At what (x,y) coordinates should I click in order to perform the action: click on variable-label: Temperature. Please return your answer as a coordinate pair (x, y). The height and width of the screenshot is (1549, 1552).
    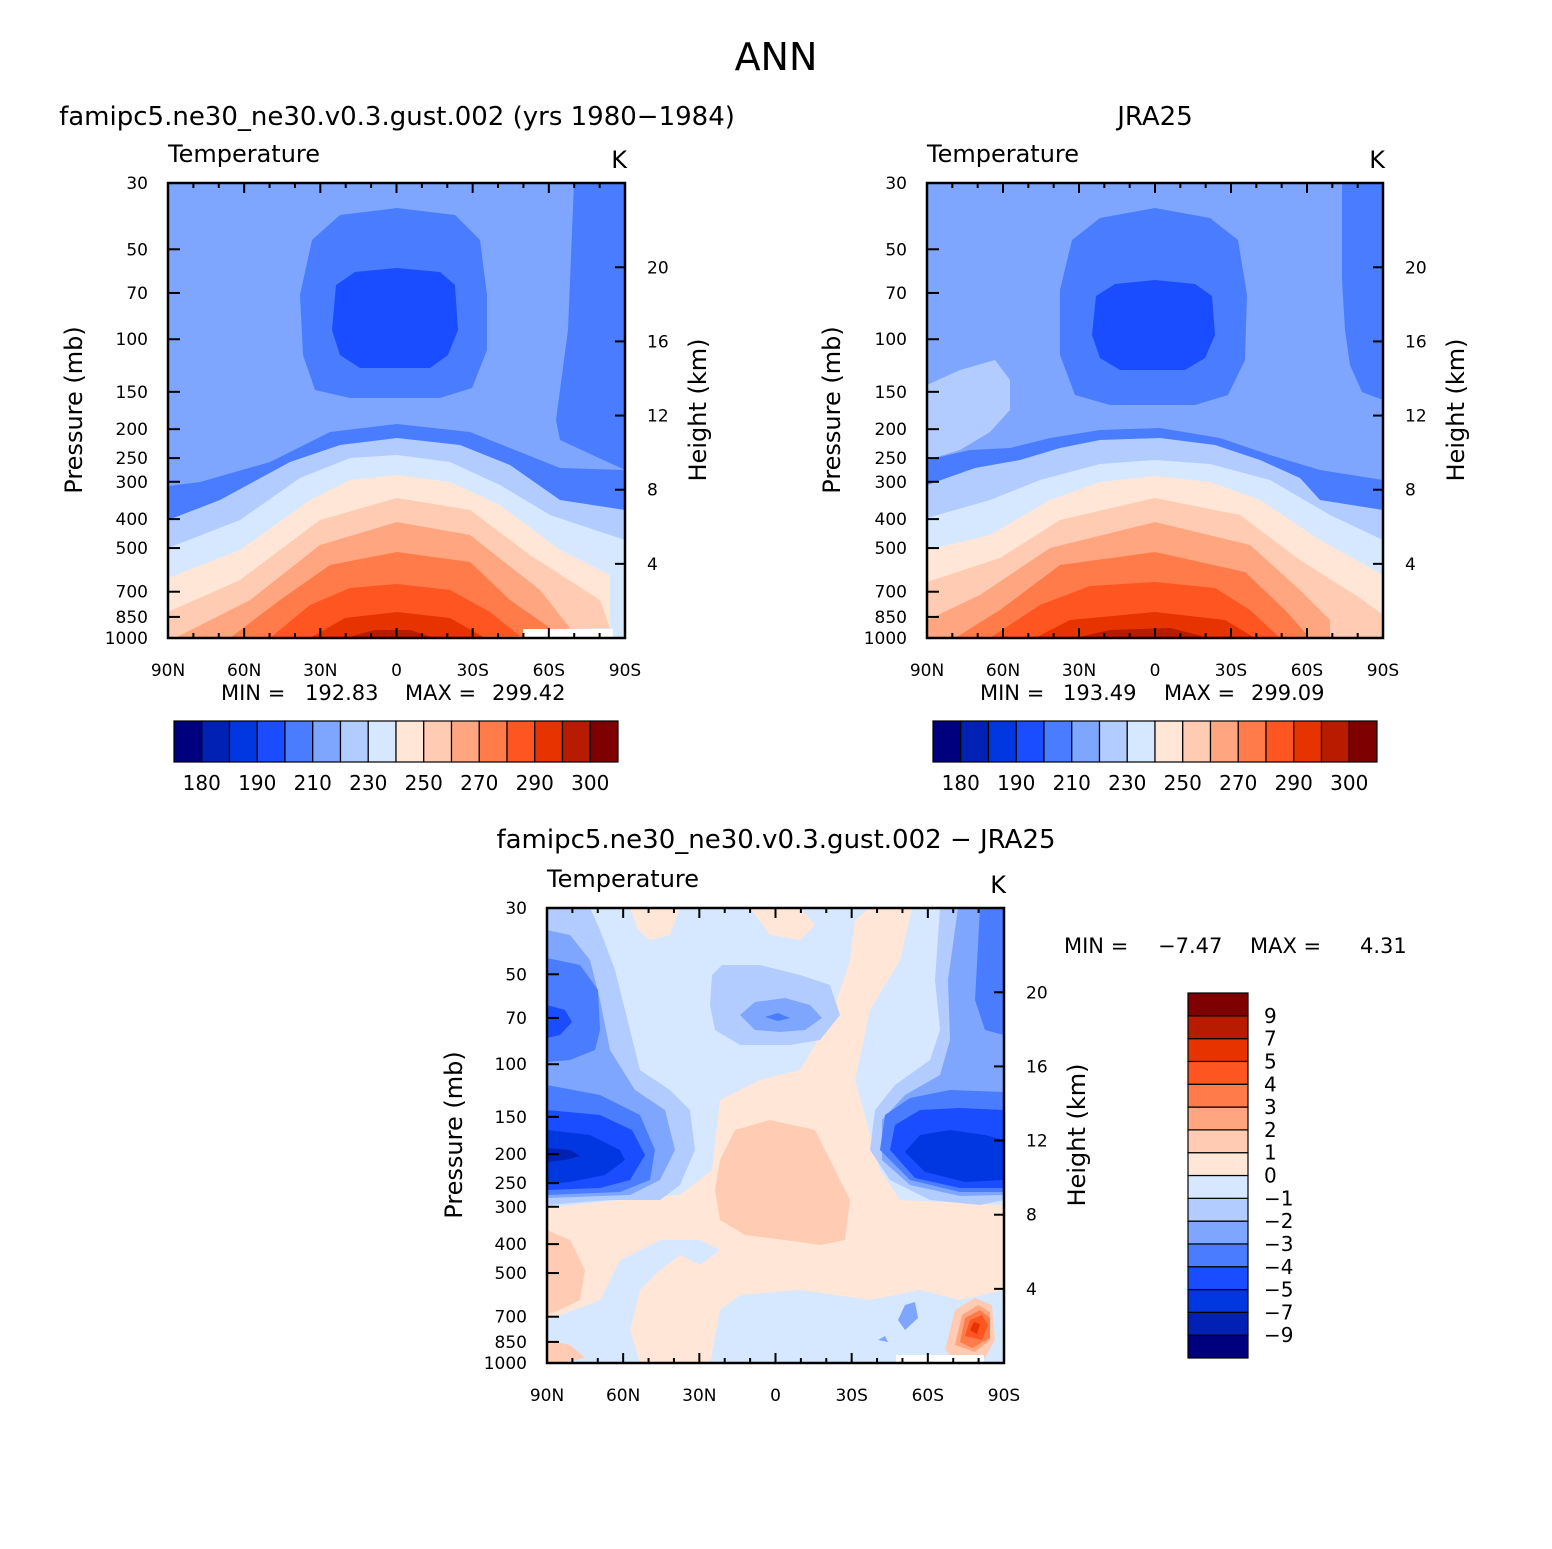
    Looking at the image, I should click on (622, 879).